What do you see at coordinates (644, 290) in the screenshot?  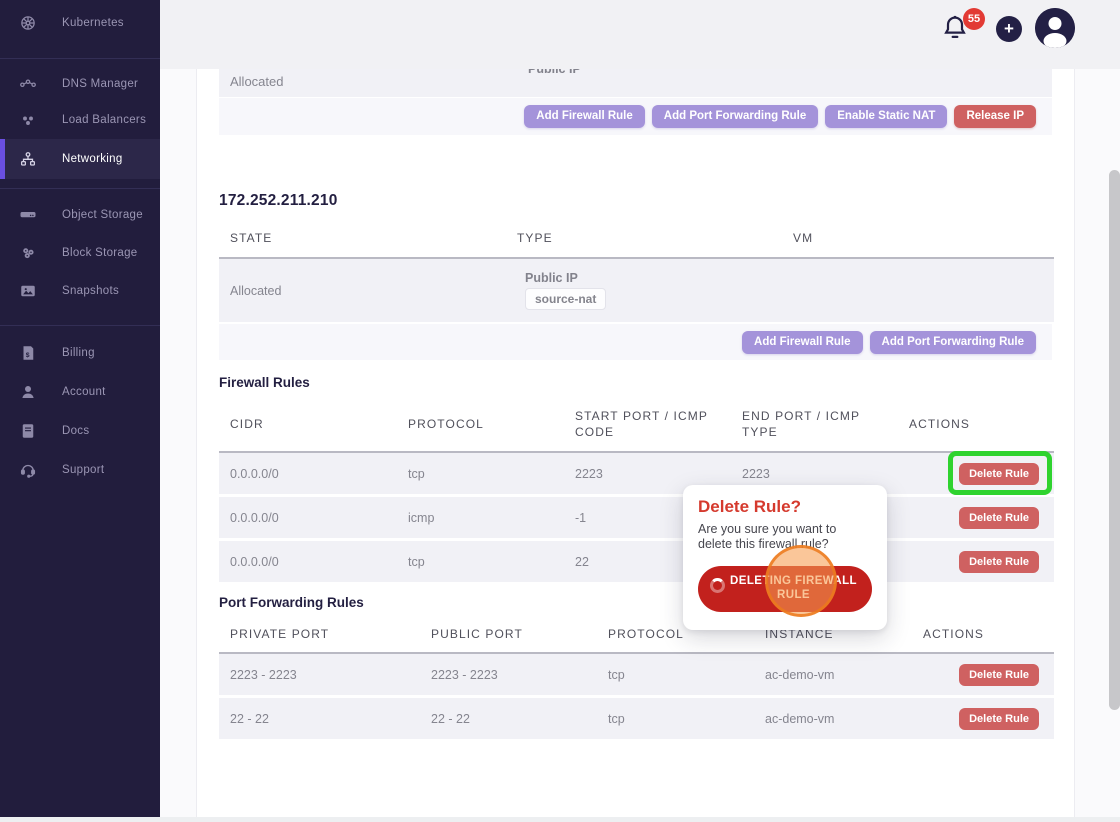 I see `type-cell: Public IP source-nat` at bounding box center [644, 290].